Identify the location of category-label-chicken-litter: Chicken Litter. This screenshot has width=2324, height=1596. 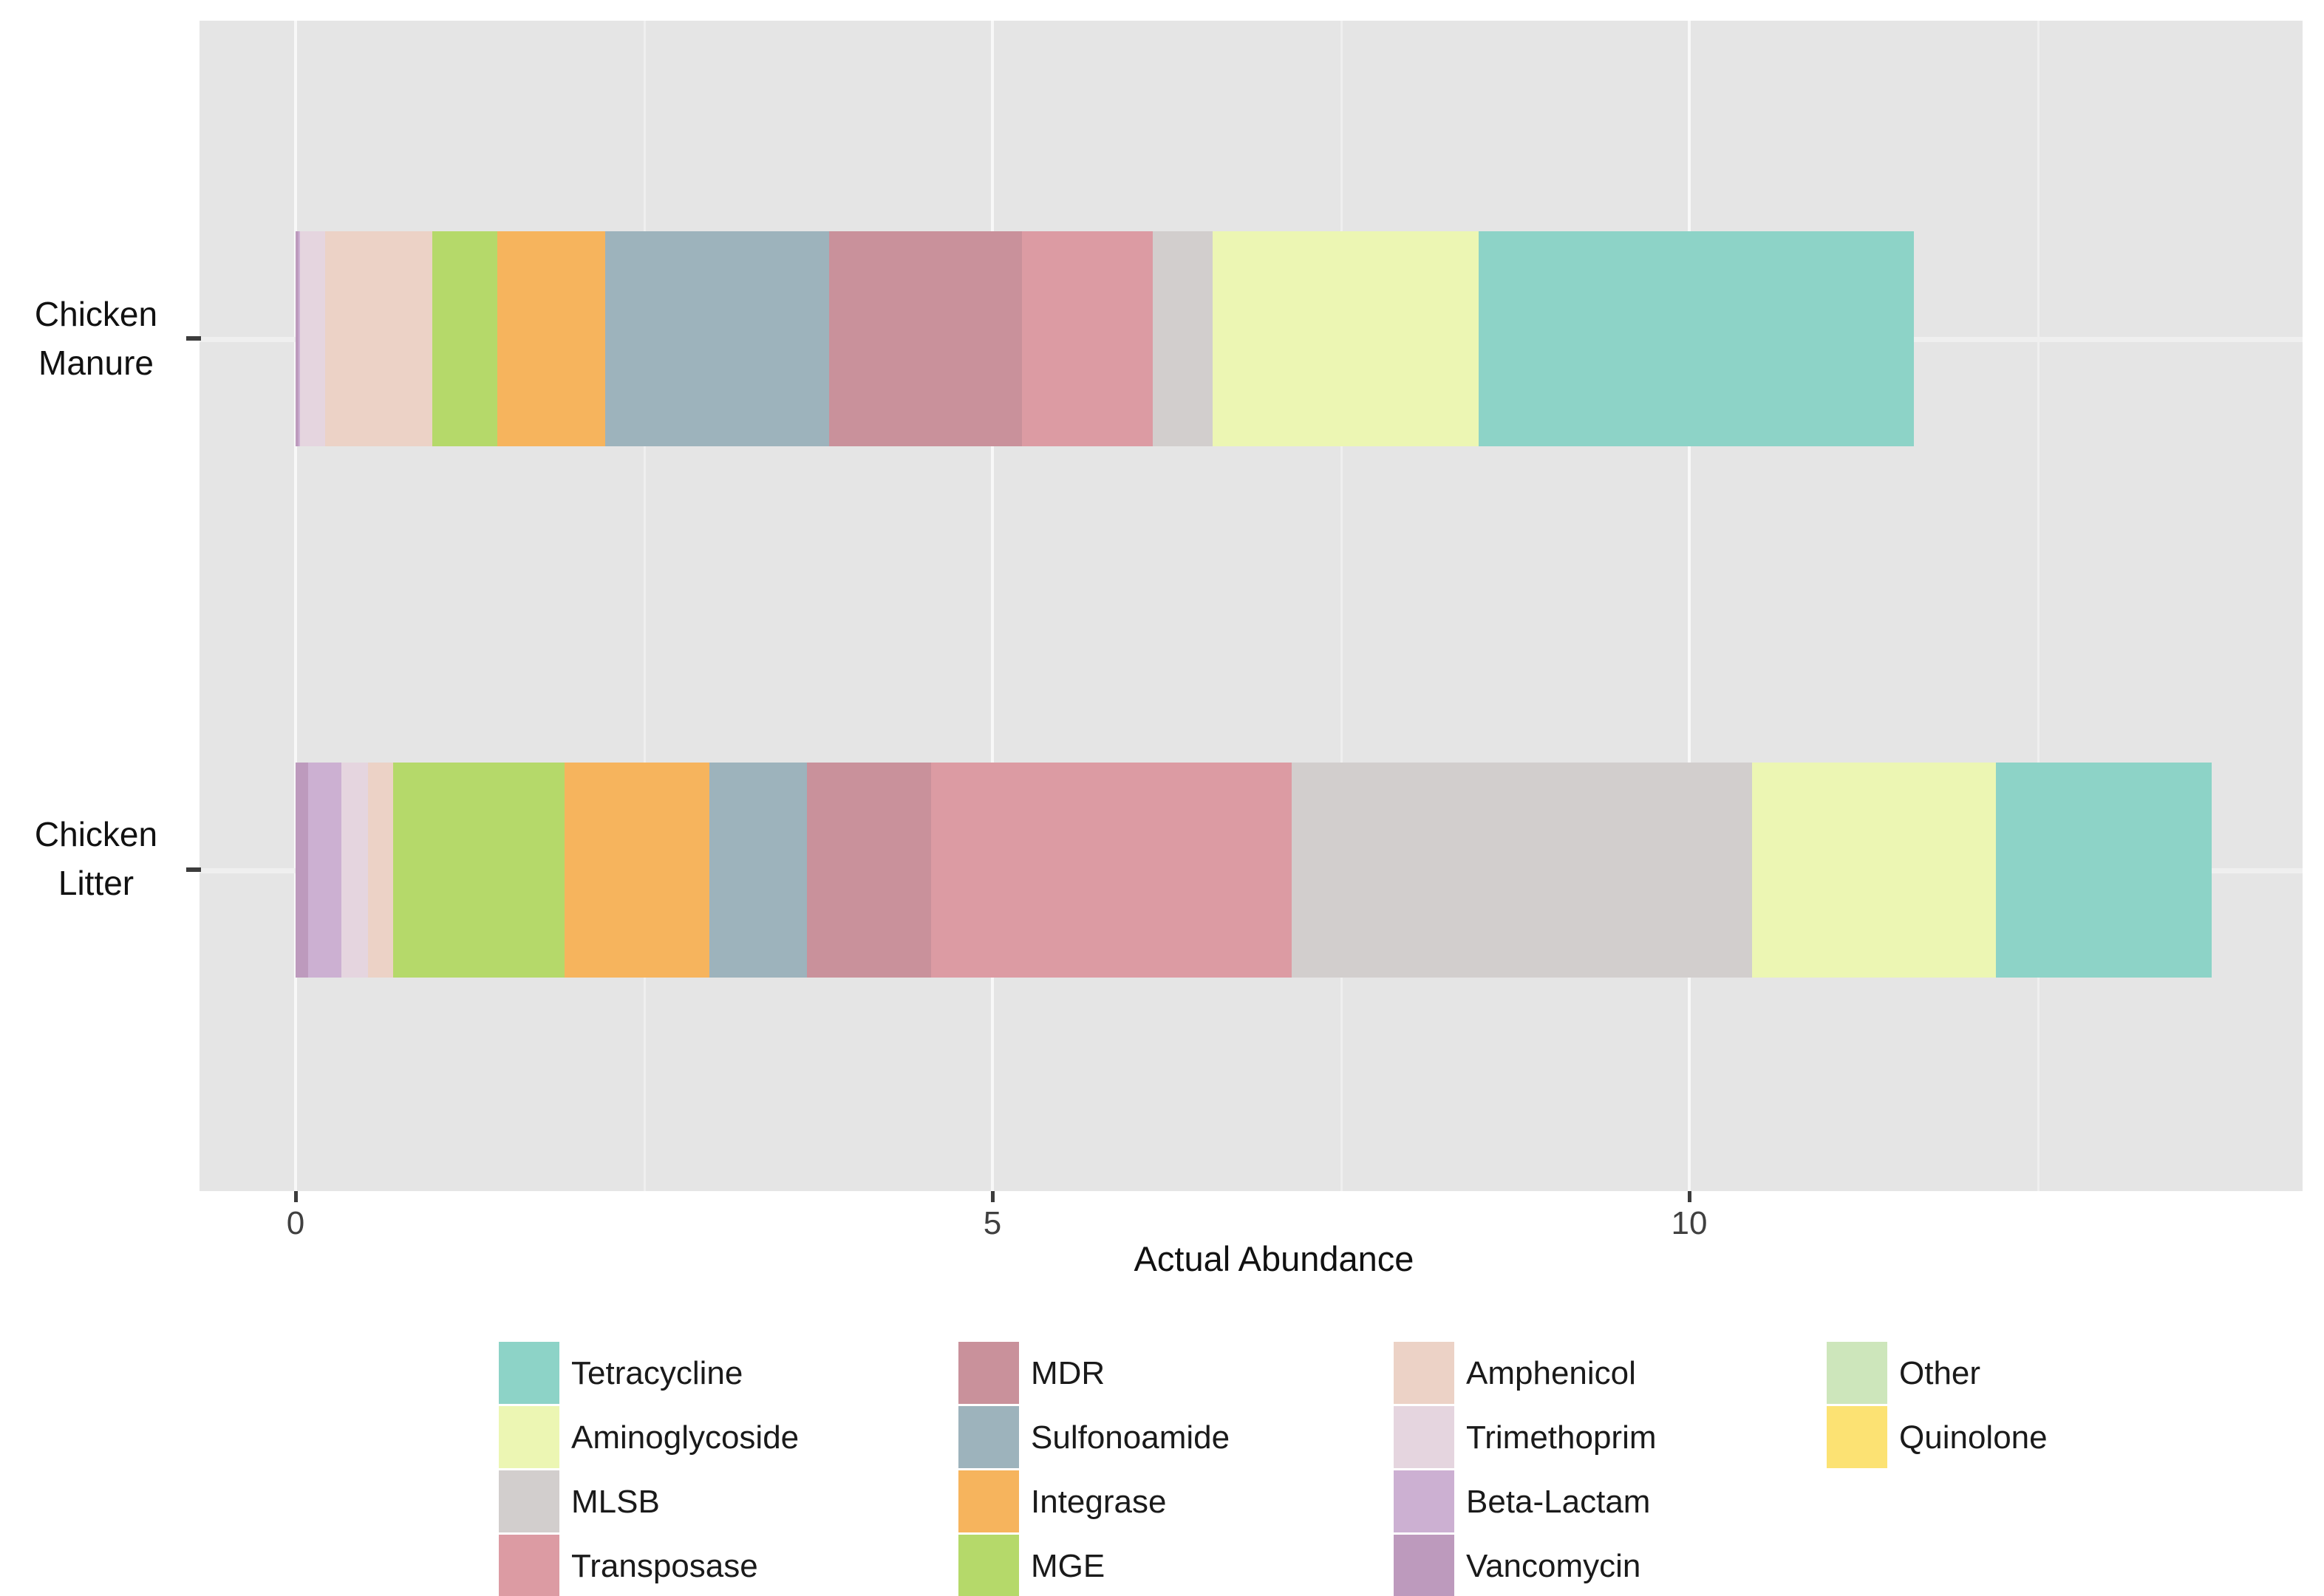
(96, 858).